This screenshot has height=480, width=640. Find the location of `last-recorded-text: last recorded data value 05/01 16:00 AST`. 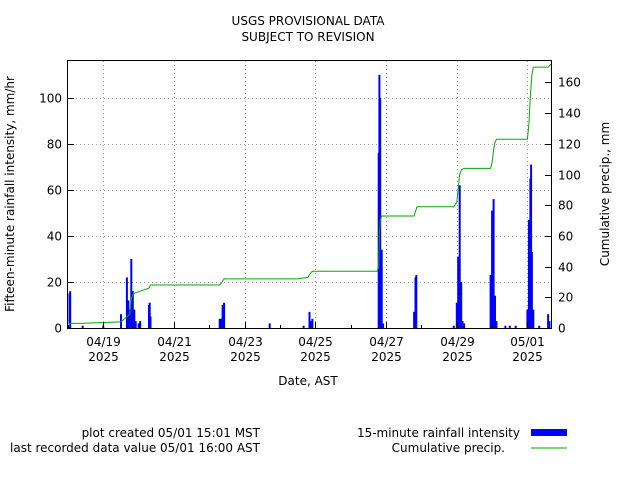

last-recorded-text: last recorded data value 05/01 16:00 AST is located at coordinates (135, 448).